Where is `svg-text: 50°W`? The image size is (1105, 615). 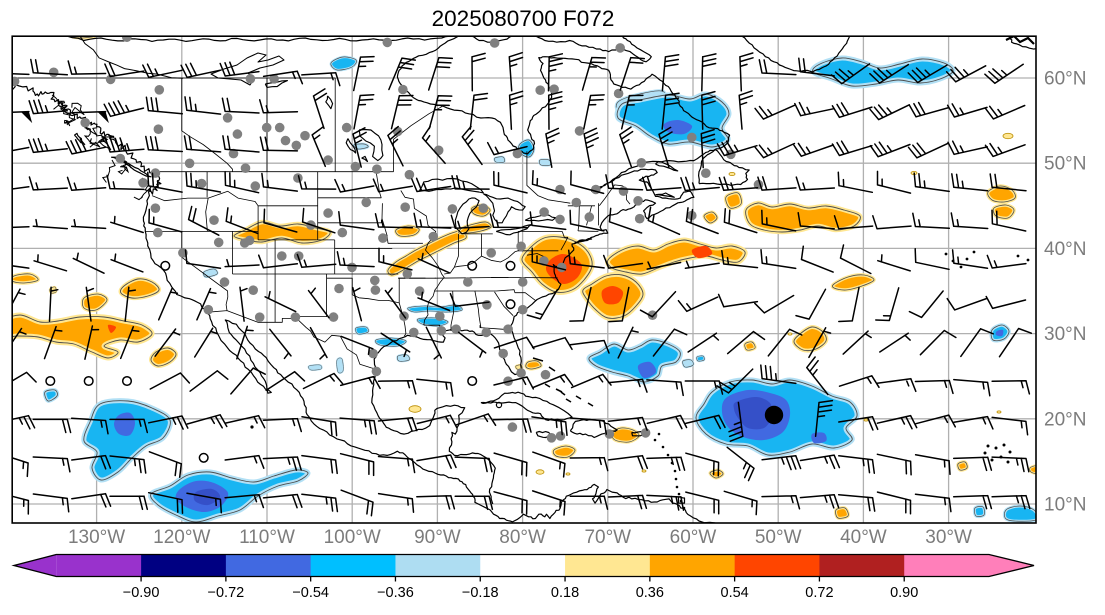
svg-text: 50°W is located at coordinates (778, 537).